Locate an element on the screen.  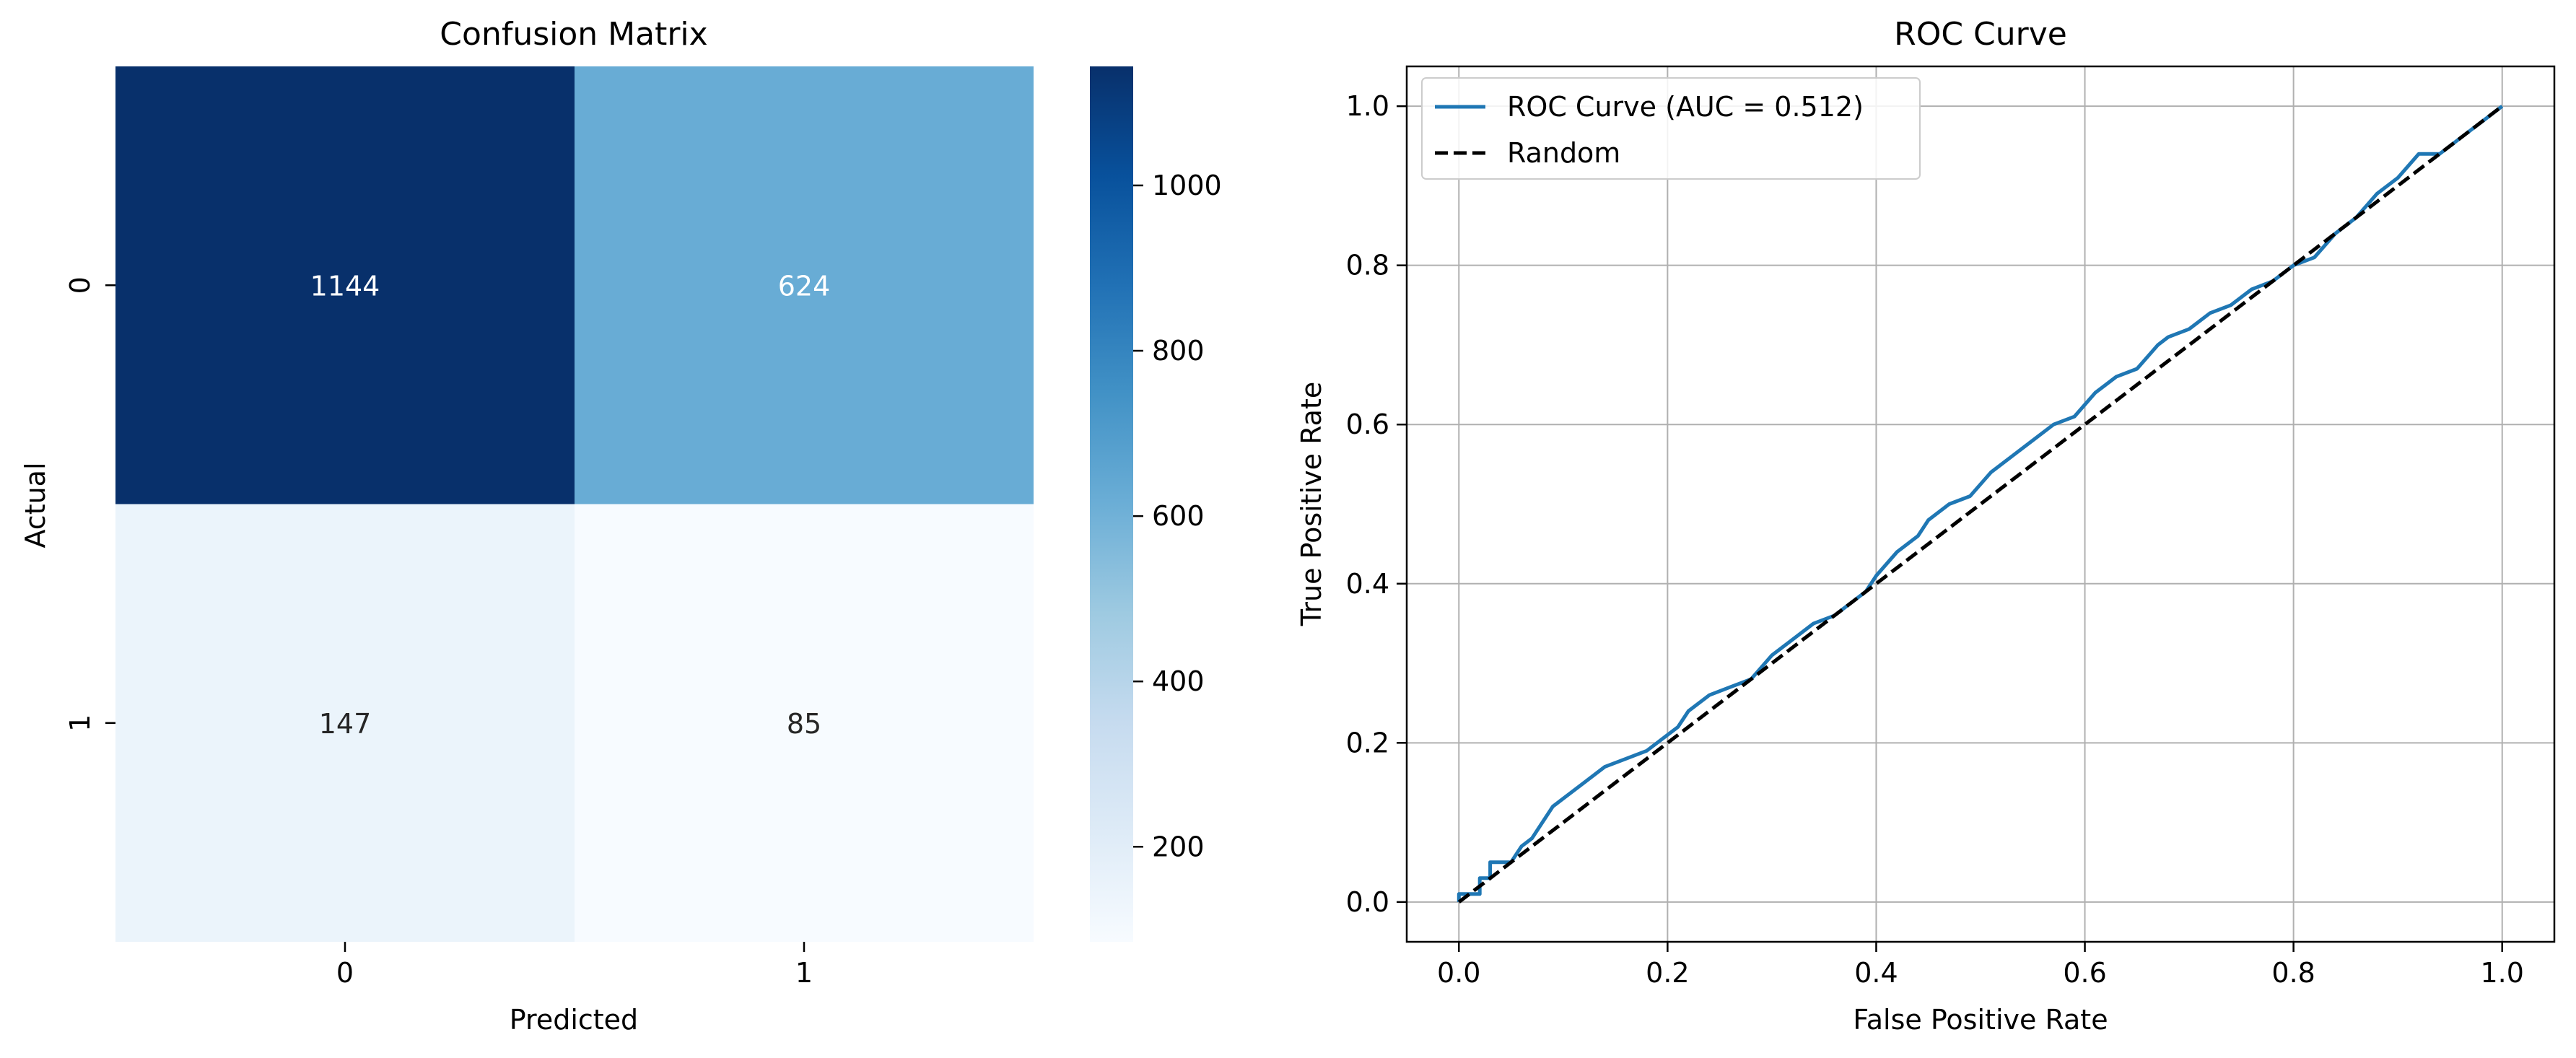
roc-y-tick-label: 0.0 is located at coordinates (1367, 902).